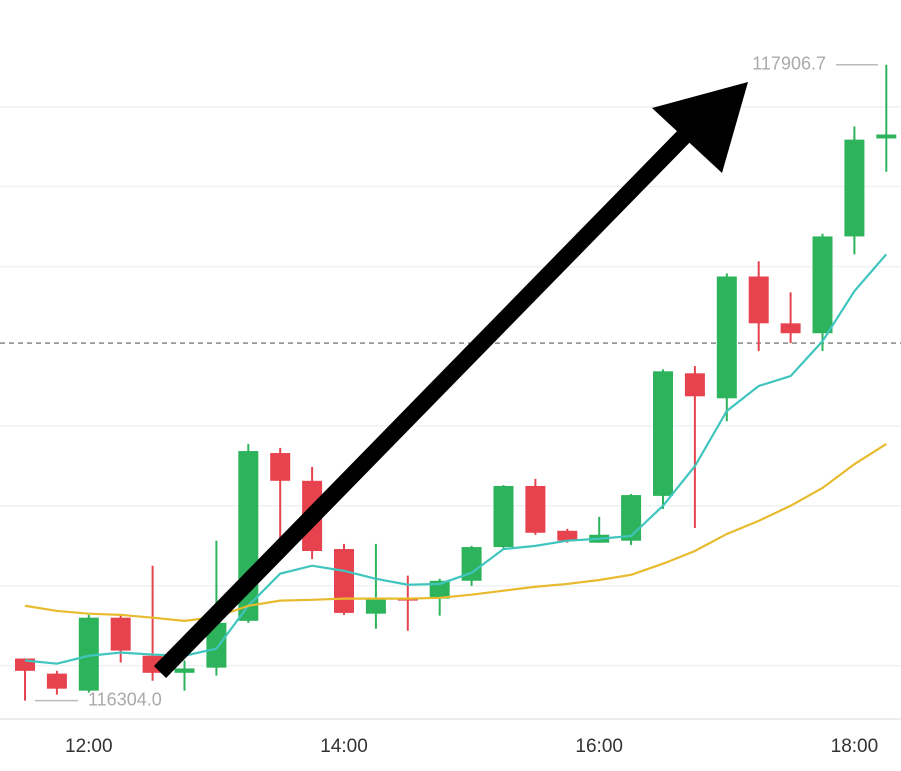 The height and width of the screenshot is (771, 901). Describe the element at coordinates (125, 699) in the screenshot. I see `low-label: 116304.0` at that location.